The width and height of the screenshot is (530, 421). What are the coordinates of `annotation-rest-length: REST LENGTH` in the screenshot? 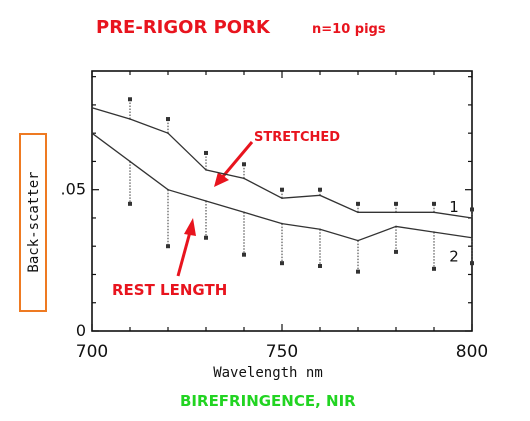 It's located at (169, 290).